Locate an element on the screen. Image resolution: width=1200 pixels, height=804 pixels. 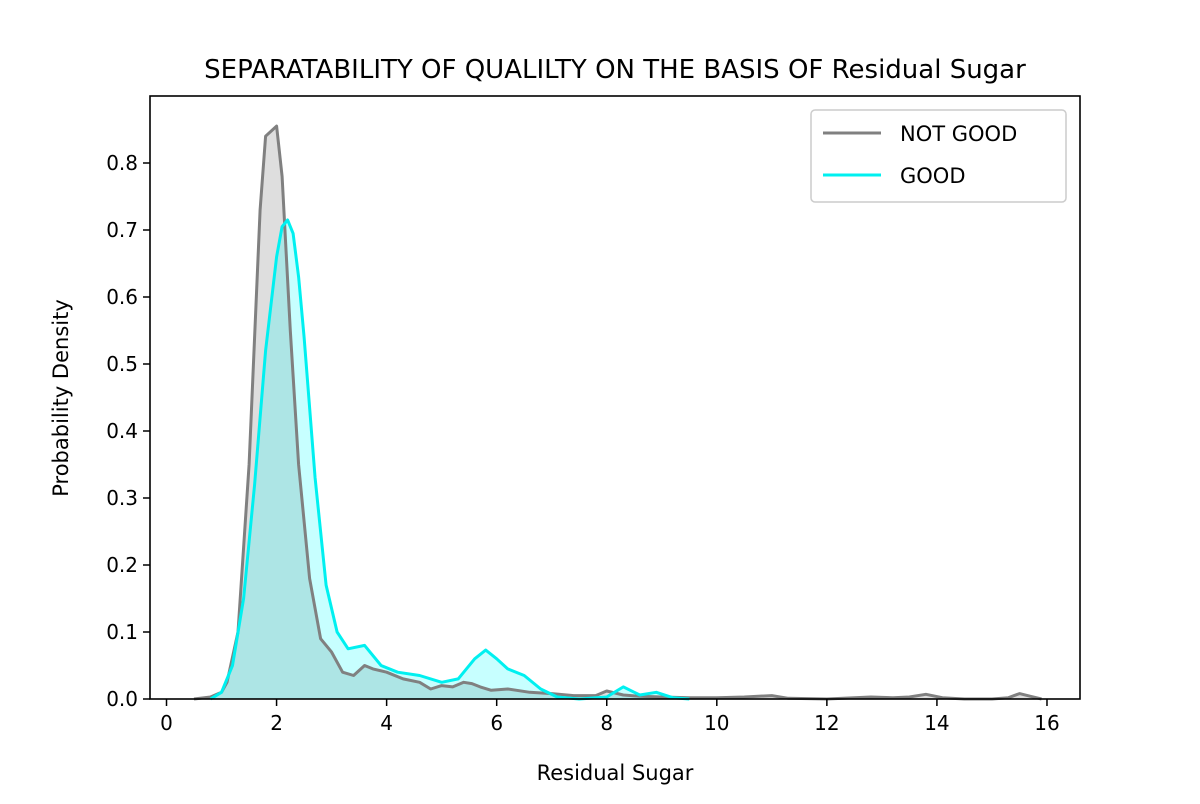
y-axis-label: Probability Density is located at coordinates (61, 398).